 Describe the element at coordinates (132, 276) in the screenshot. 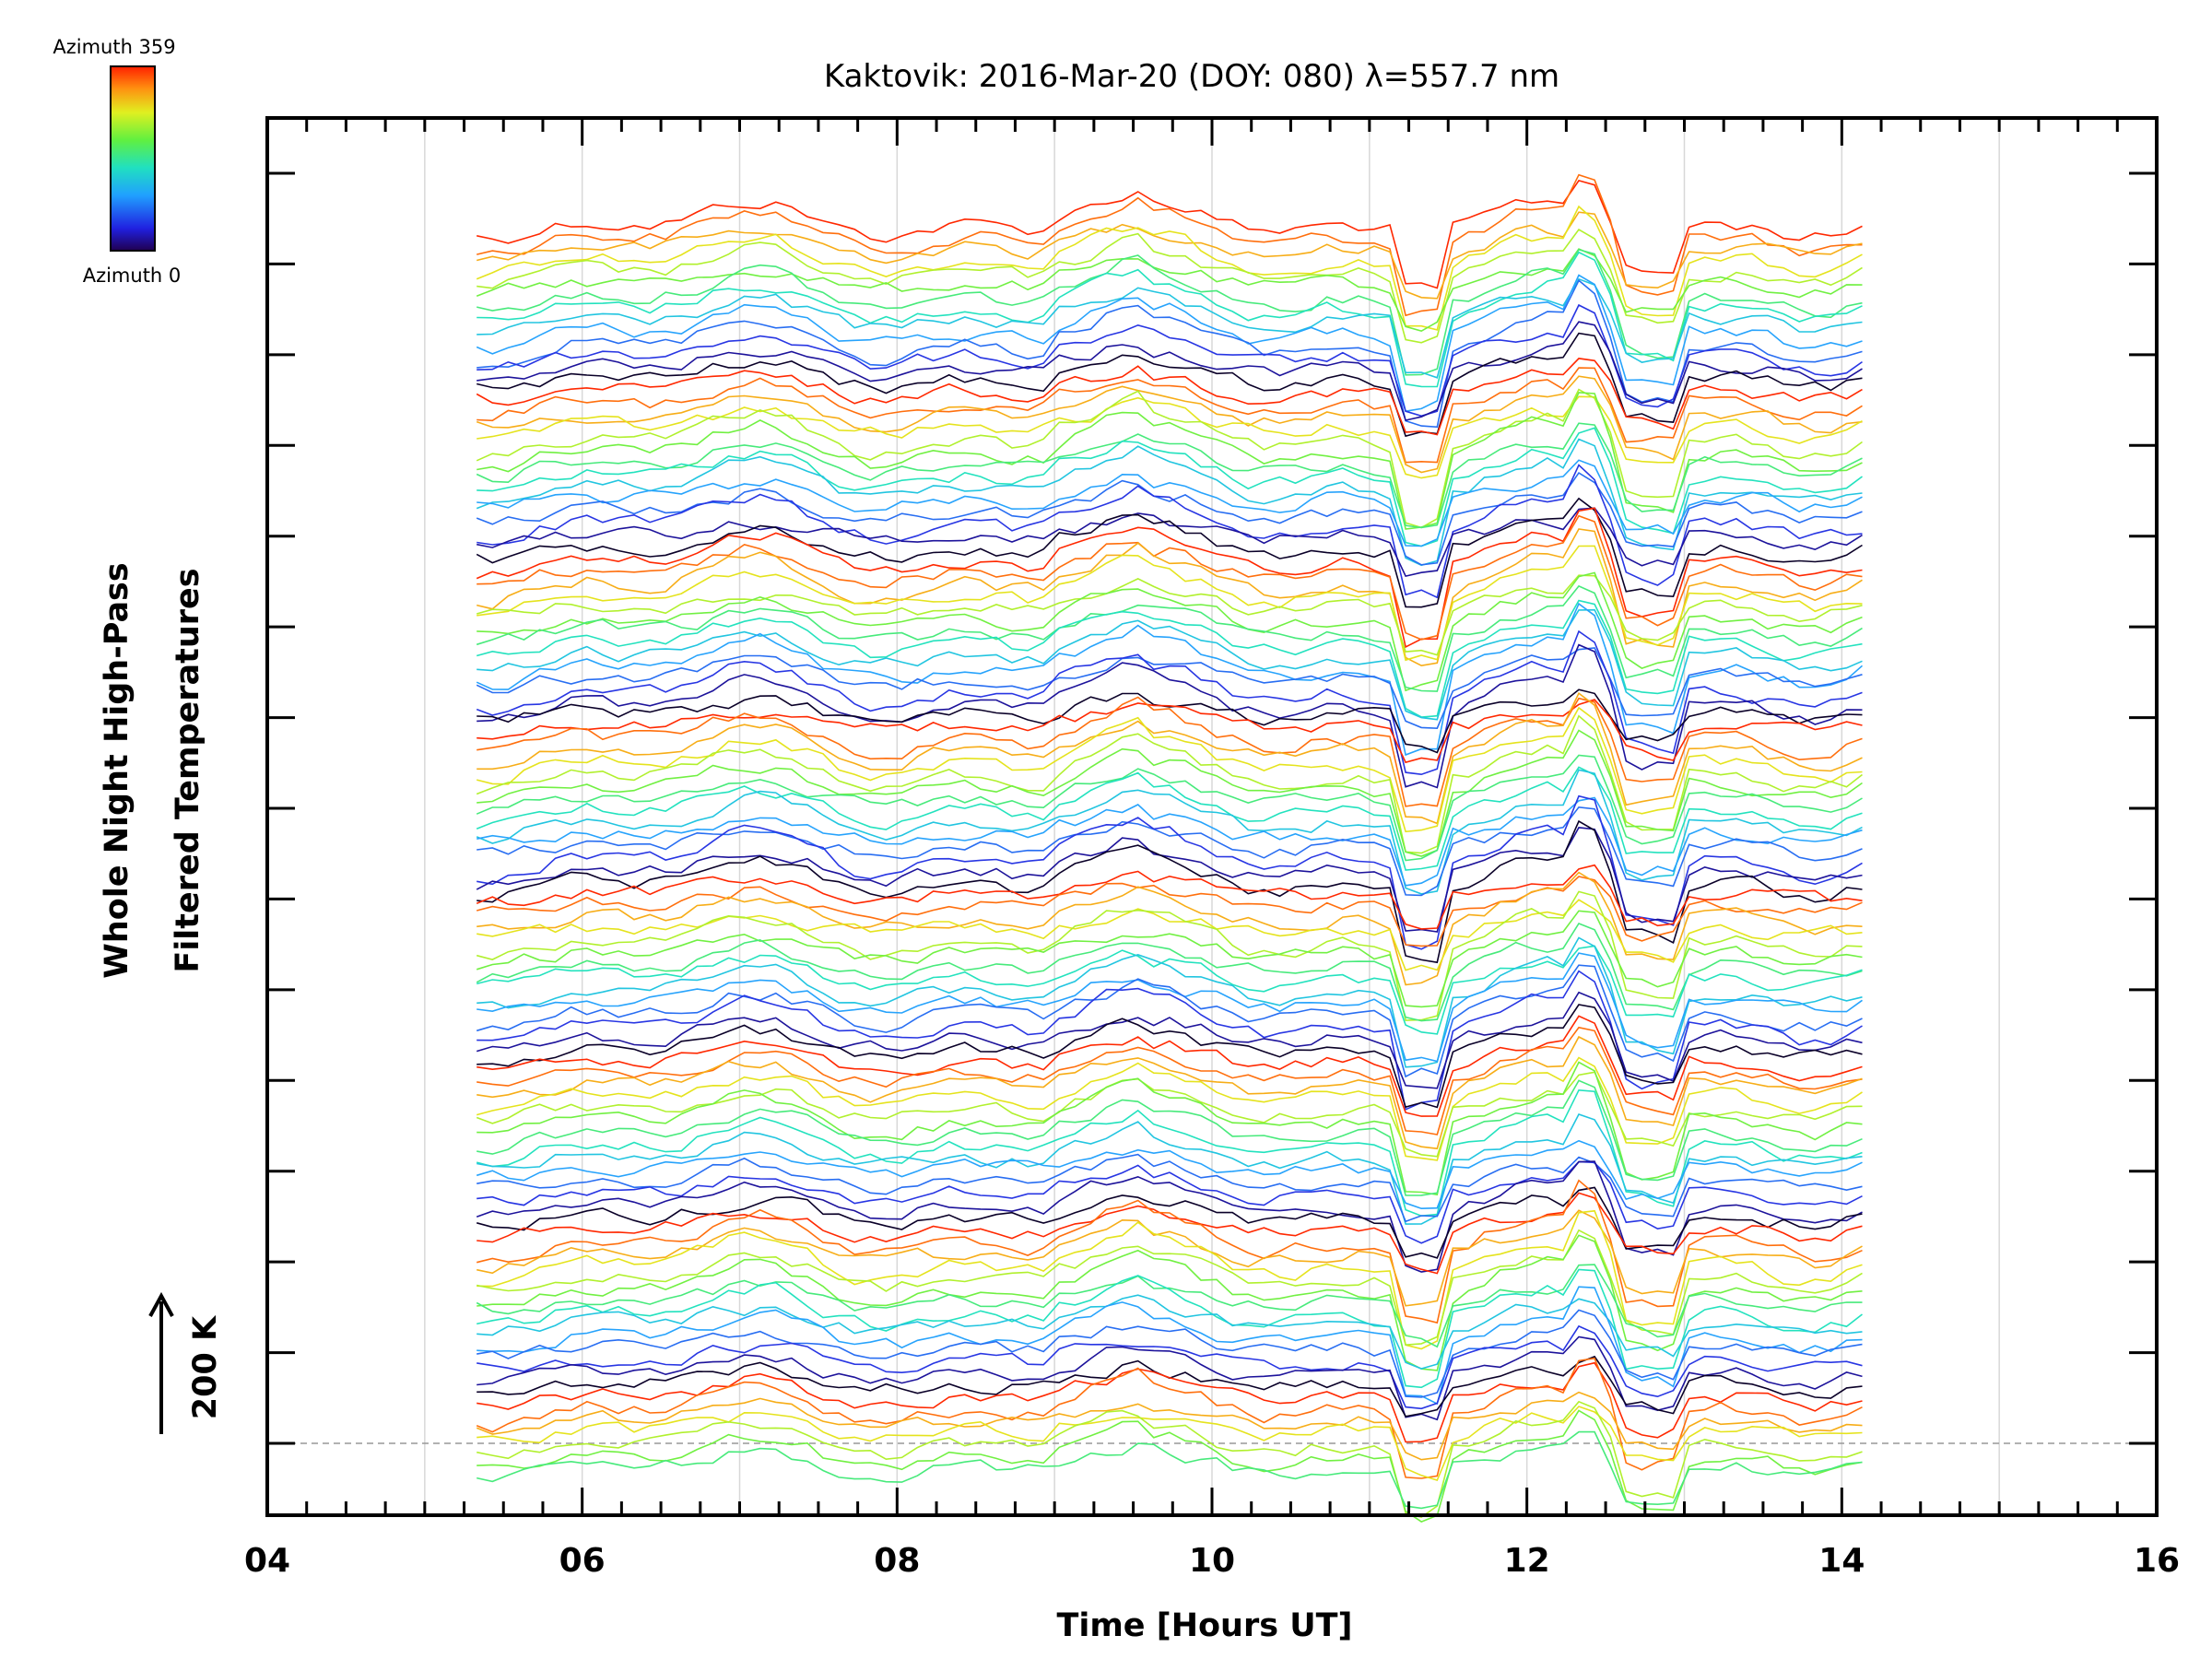

I see `colorbar-bottom-label: Azimuth 0` at that location.